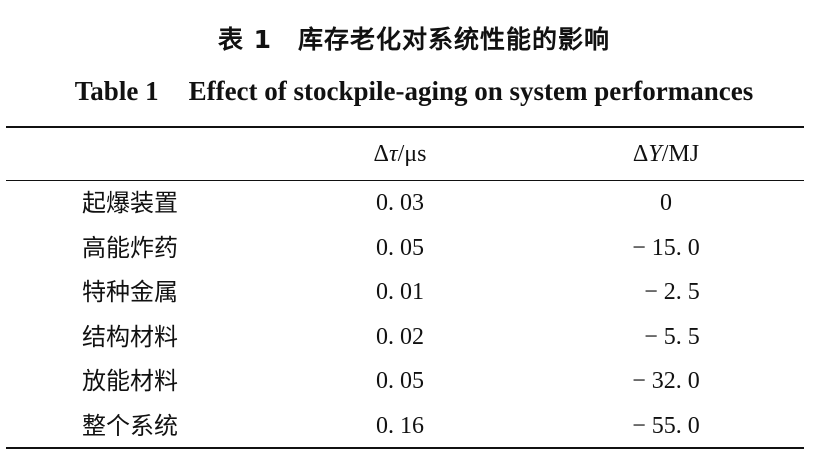  I want to click on cell-delta-y: − 5. 5, so click(666, 337).